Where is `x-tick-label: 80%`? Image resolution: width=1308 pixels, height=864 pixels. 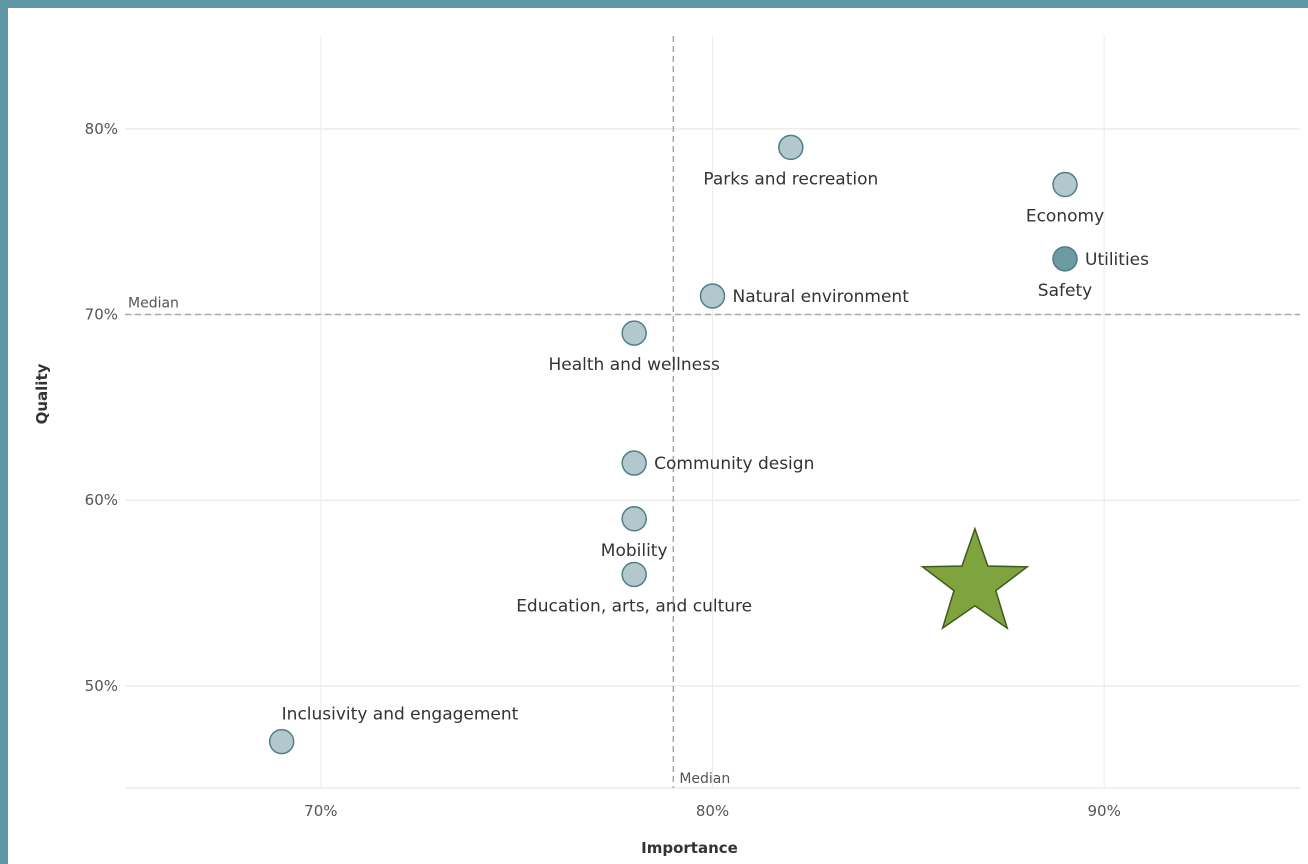
x-tick-label: 80% is located at coordinates (712, 811).